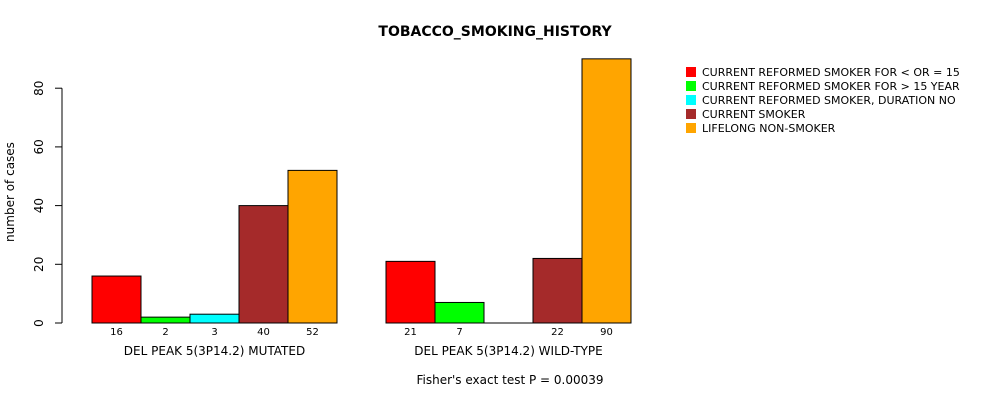 The height and width of the screenshot is (400, 990). I want to click on group-label: DEL PEAK 5(3P14.2) WILD-TYPE, so click(508, 351).